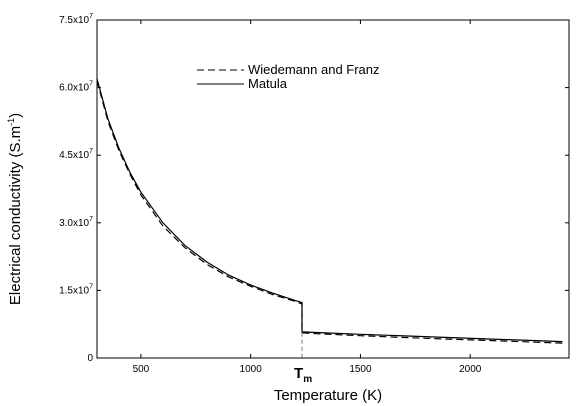 The height and width of the screenshot is (406, 579). Describe the element at coordinates (141, 369) in the screenshot. I see `x-tick-label: 500` at that location.